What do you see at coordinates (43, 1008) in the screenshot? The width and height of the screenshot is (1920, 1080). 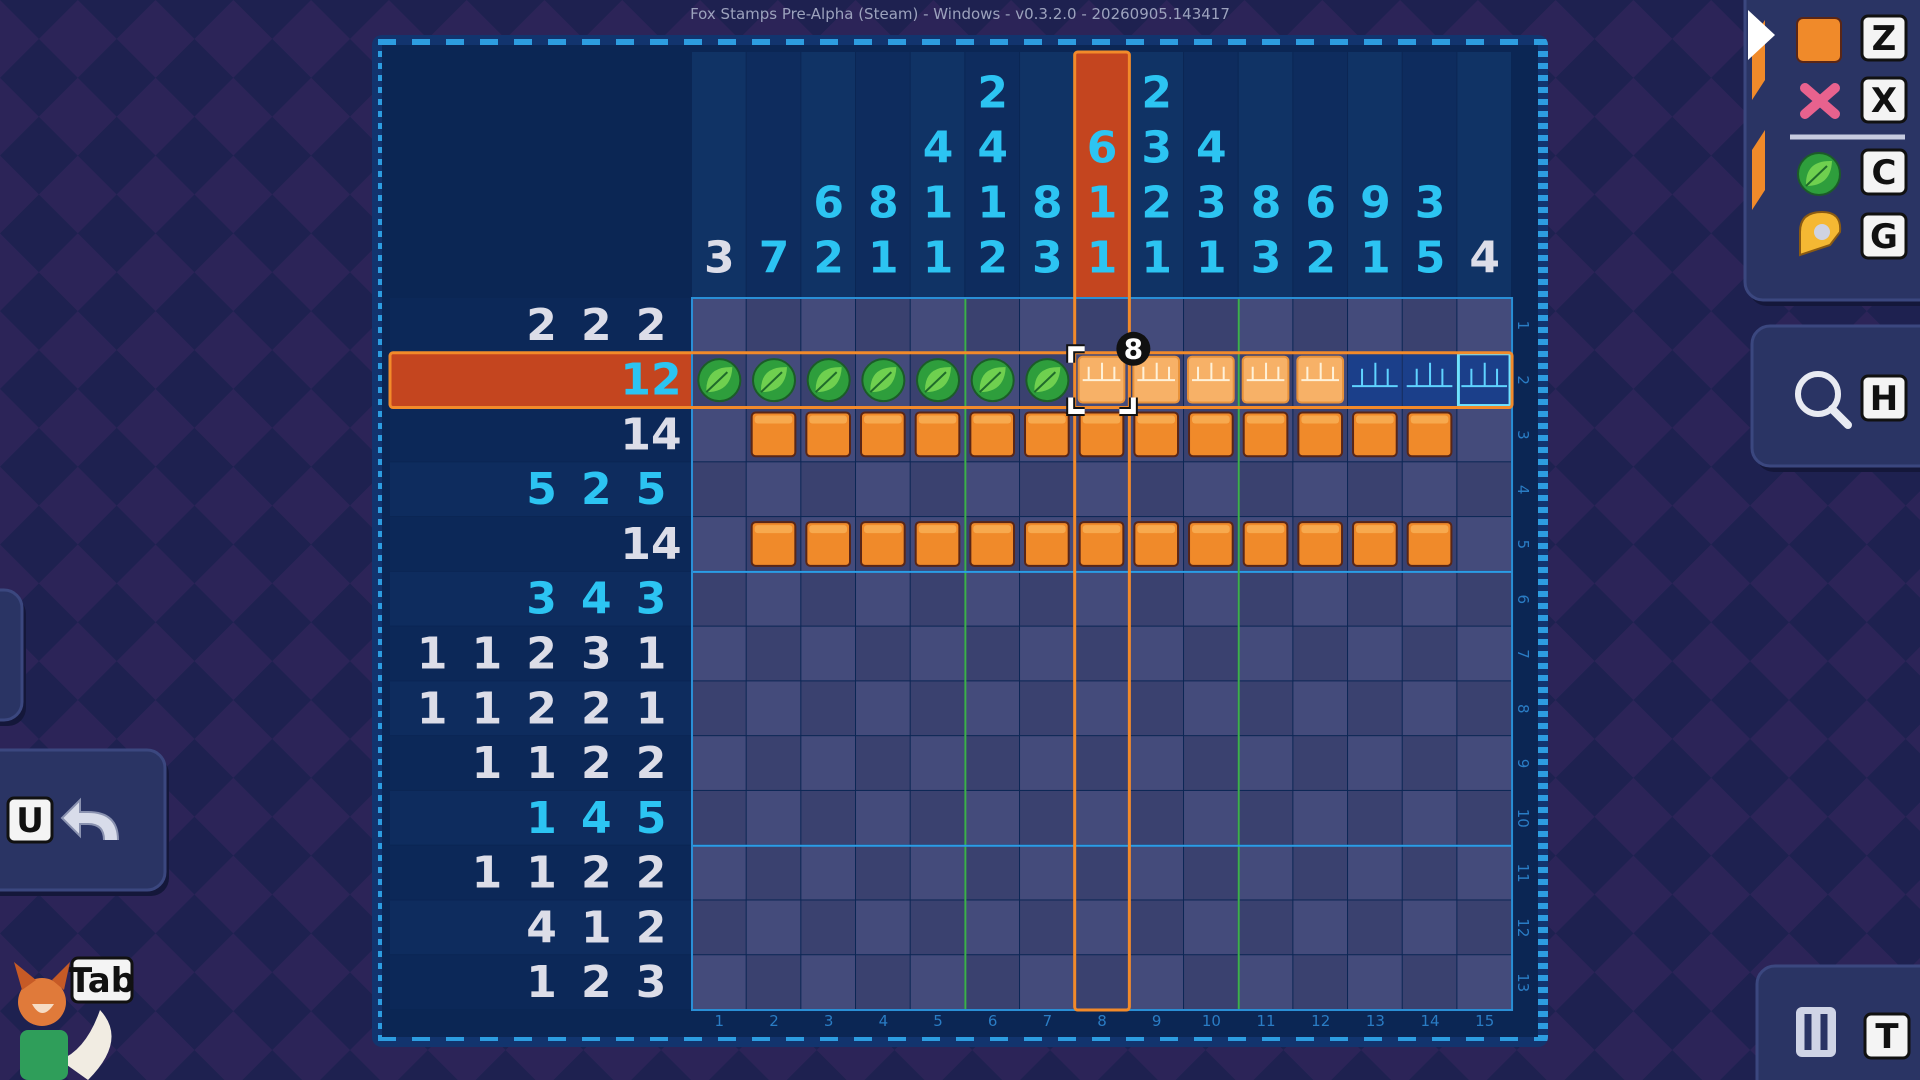 I see `fox-face` at bounding box center [43, 1008].